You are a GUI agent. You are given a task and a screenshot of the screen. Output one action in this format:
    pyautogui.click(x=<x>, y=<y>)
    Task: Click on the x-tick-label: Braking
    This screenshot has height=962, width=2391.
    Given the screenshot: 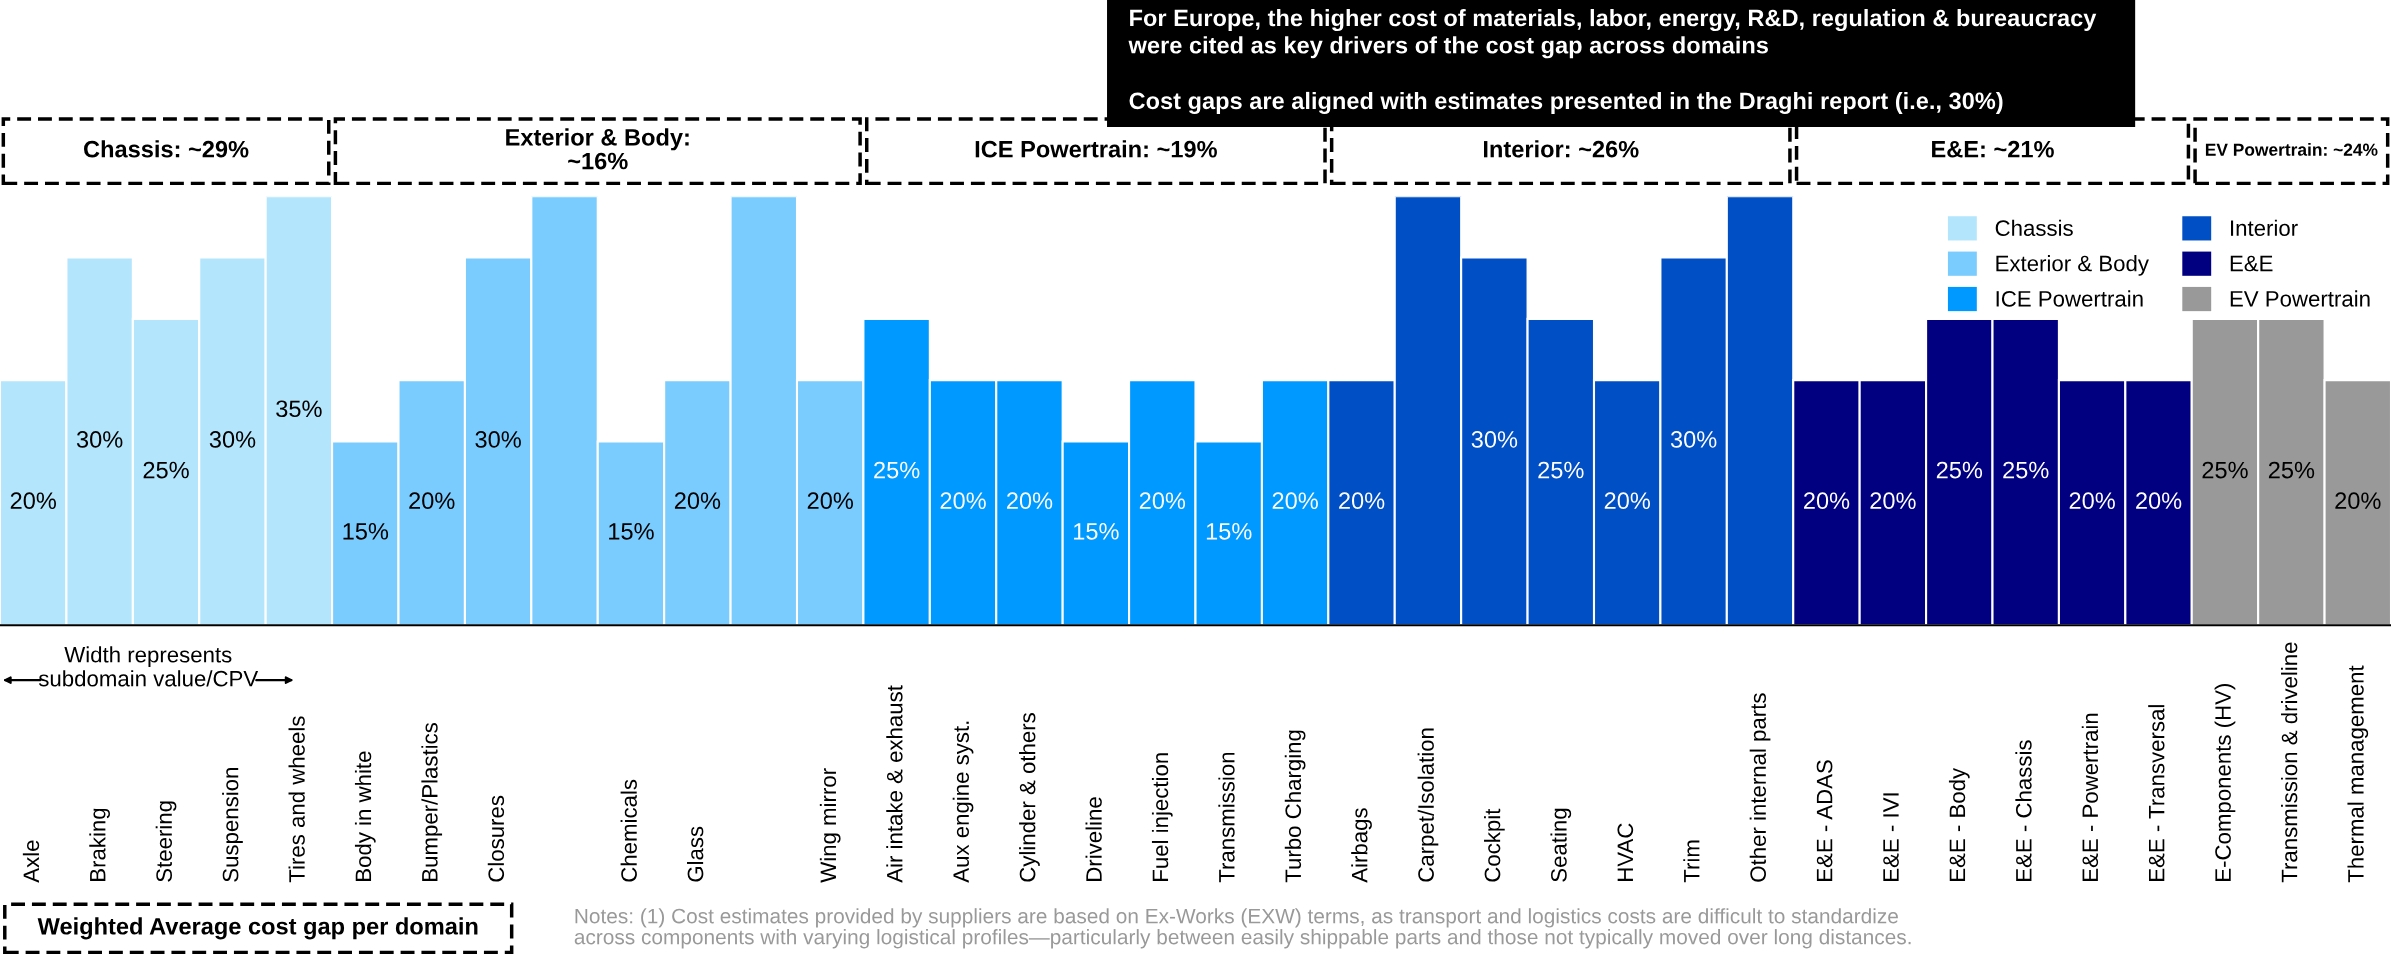 What is the action you would take?
    pyautogui.click(x=99, y=844)
    